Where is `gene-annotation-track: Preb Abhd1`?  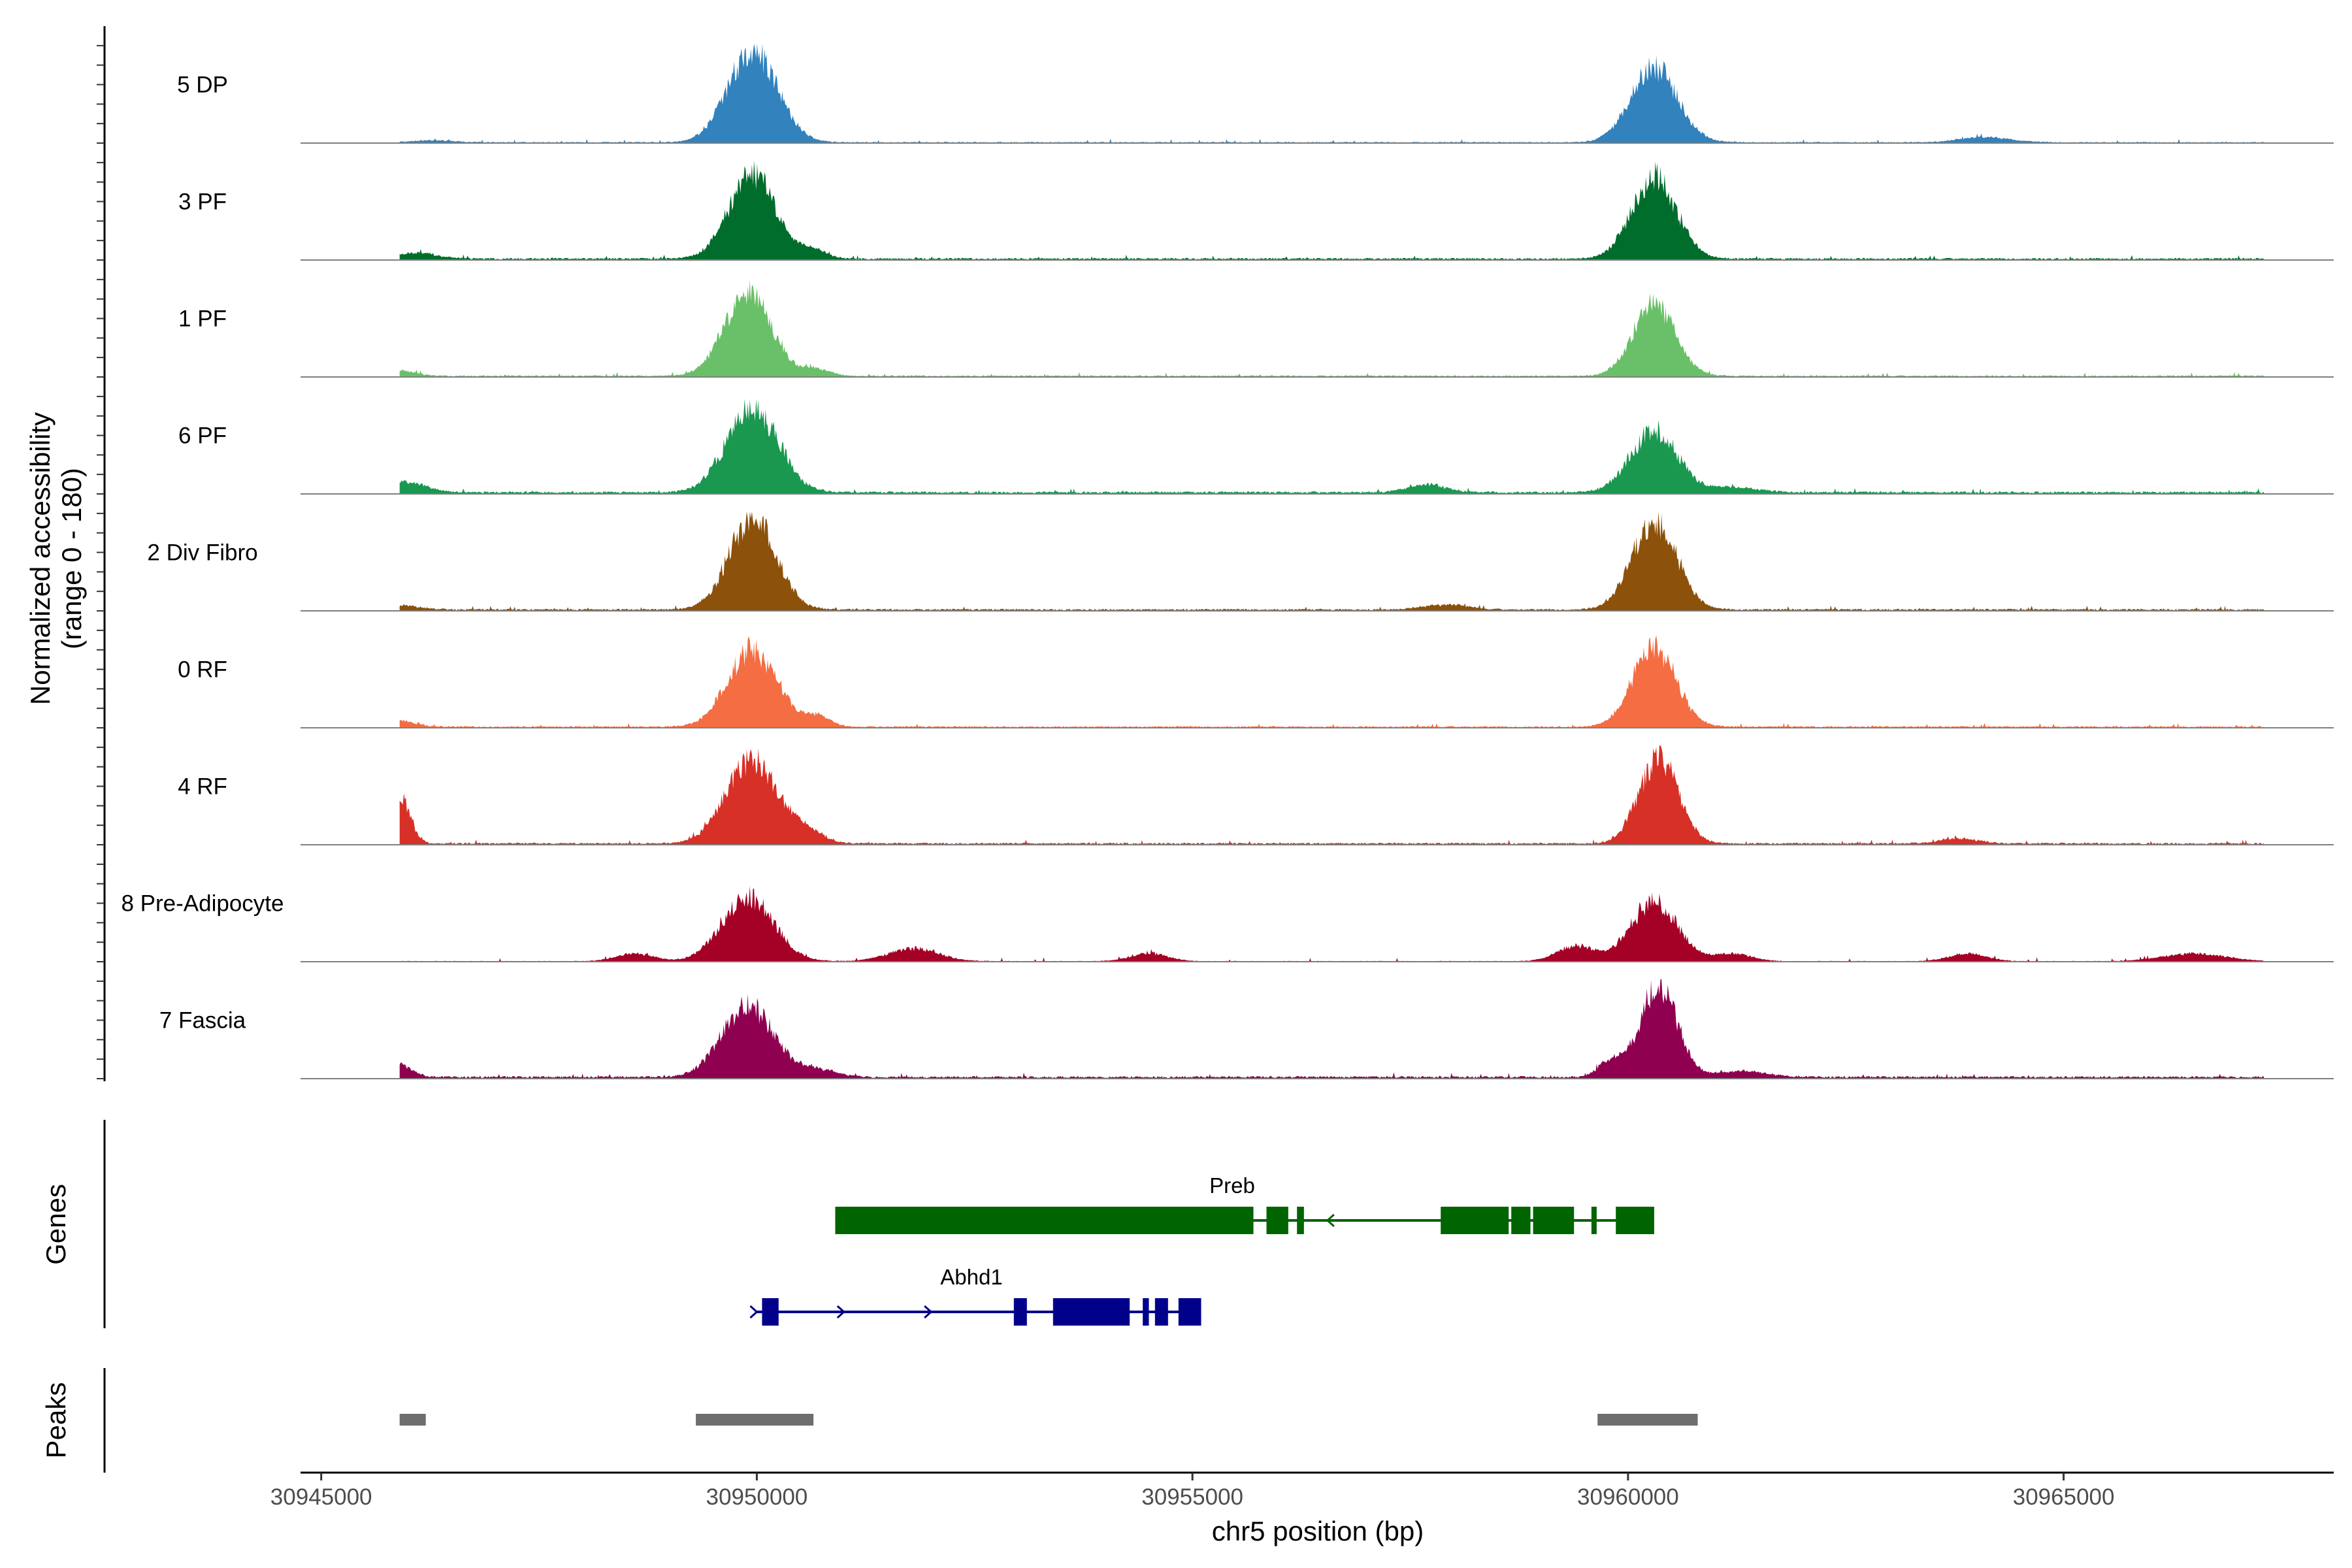 gene-annotation-track: Preb Abhd1 is located at coordinates (1201, 1249).